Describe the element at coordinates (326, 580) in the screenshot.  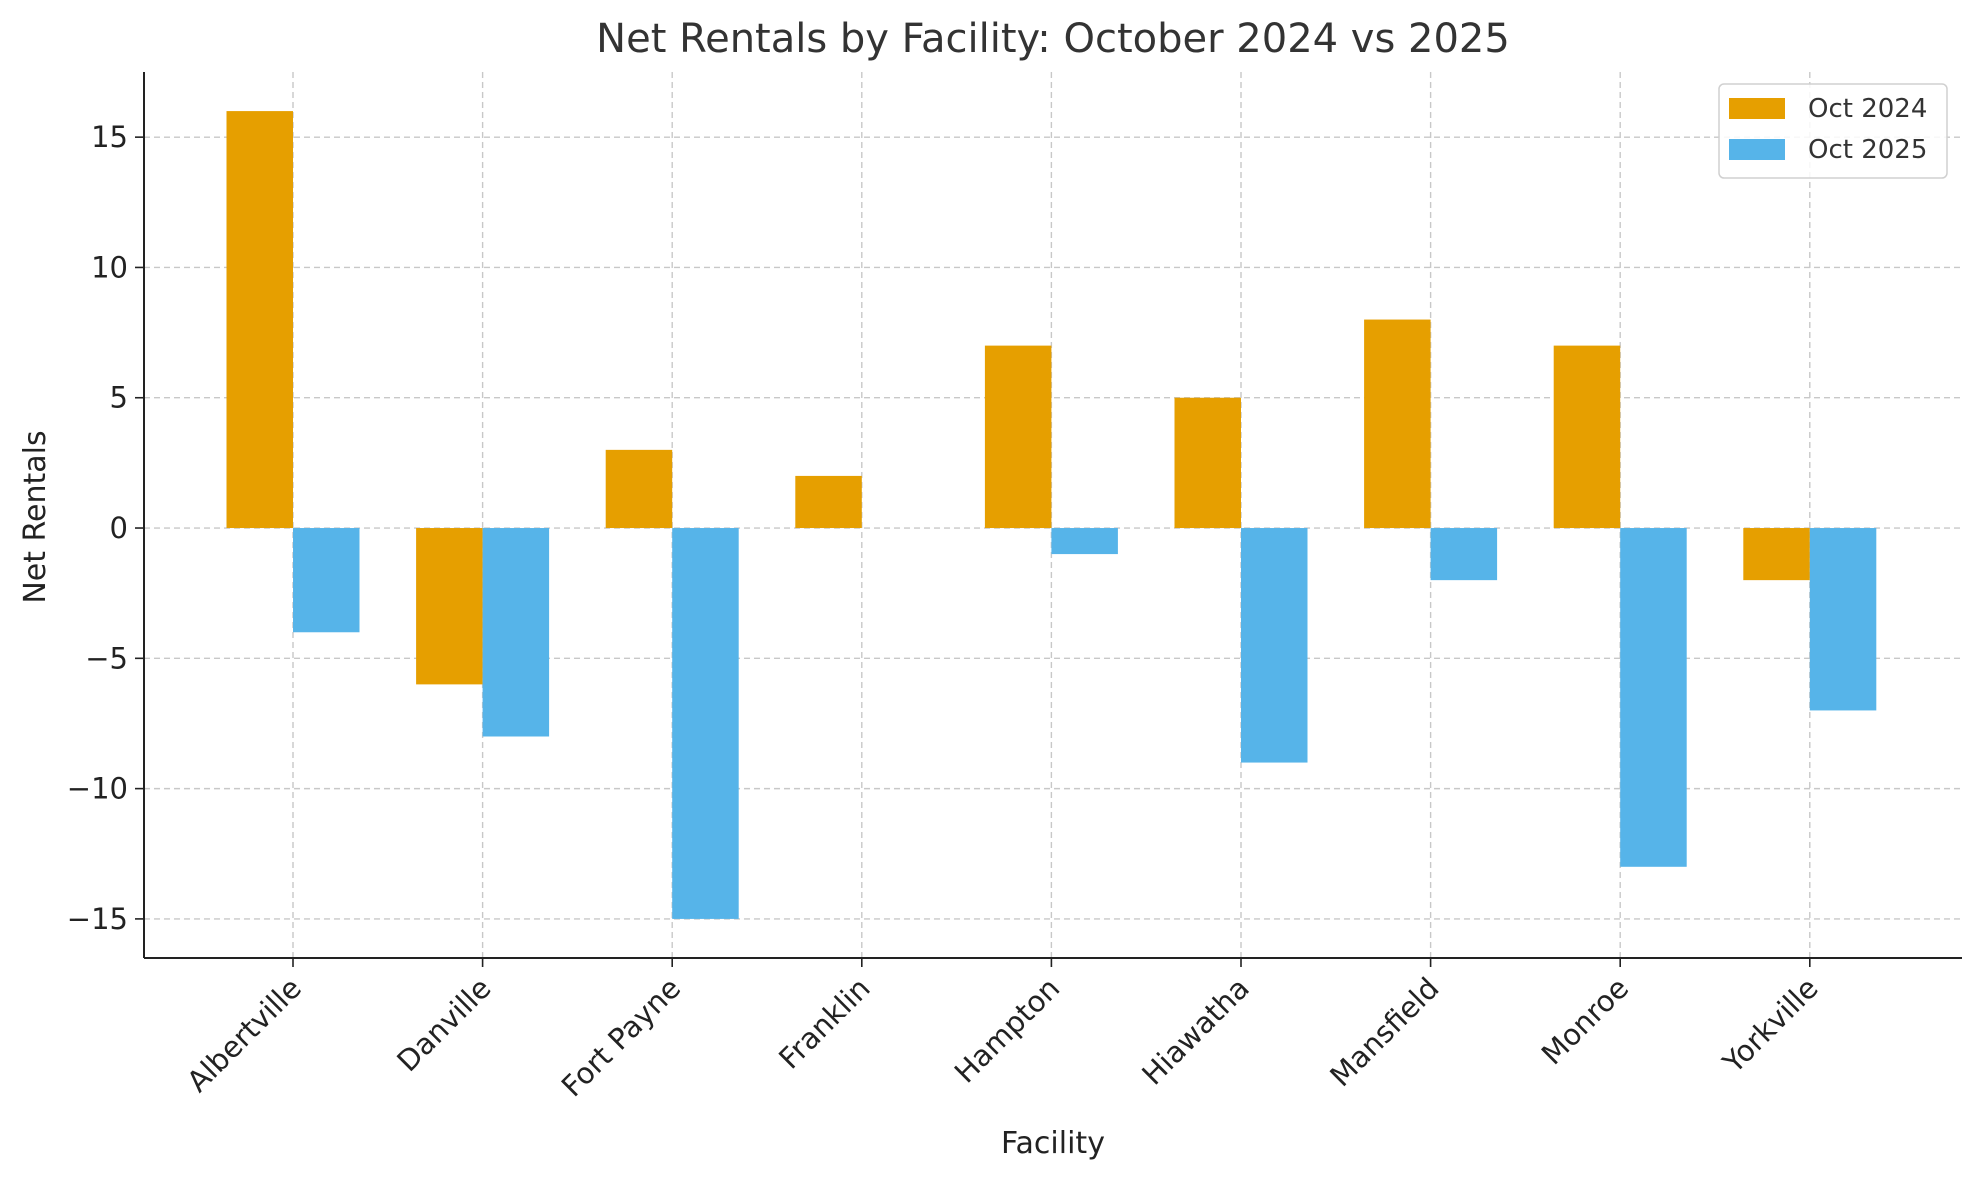
I see `bar-oct-2025-albertville` at that location.